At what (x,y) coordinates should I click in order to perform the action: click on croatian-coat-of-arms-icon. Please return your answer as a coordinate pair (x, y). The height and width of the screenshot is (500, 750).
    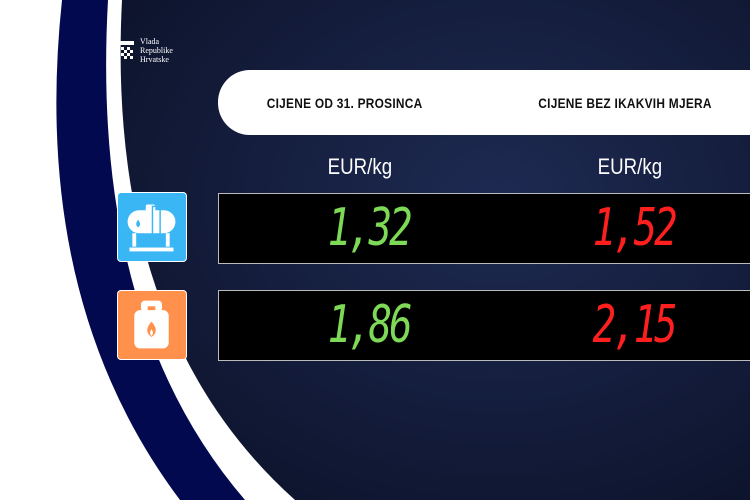
    Looking at the image, I should click on (127, 49).